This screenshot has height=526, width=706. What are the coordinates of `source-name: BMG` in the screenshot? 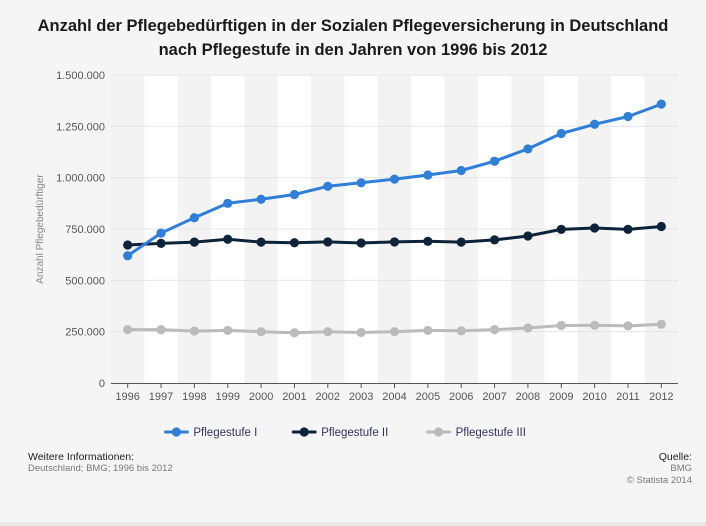 It's located at (681, 468).